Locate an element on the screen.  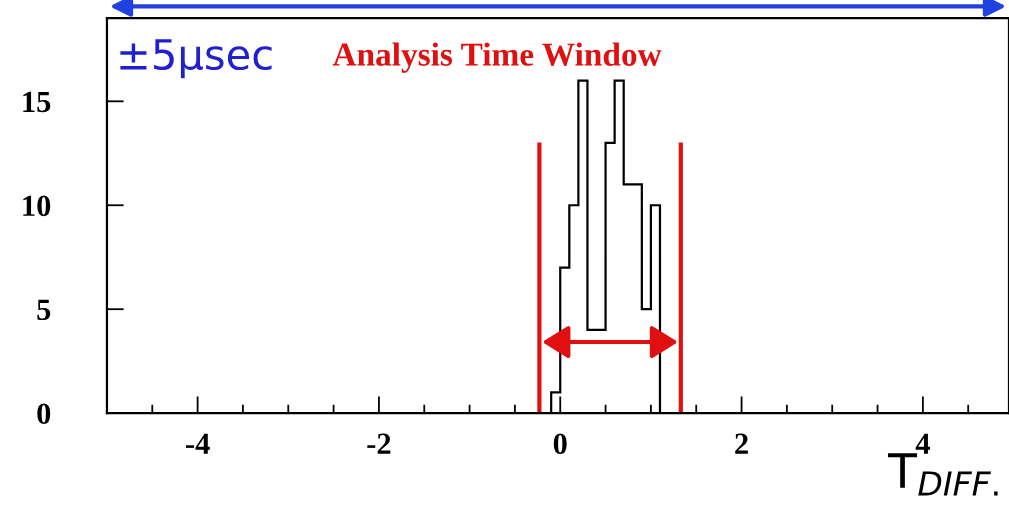
y-tick-label: 10 is located at coordinates (37, 206).